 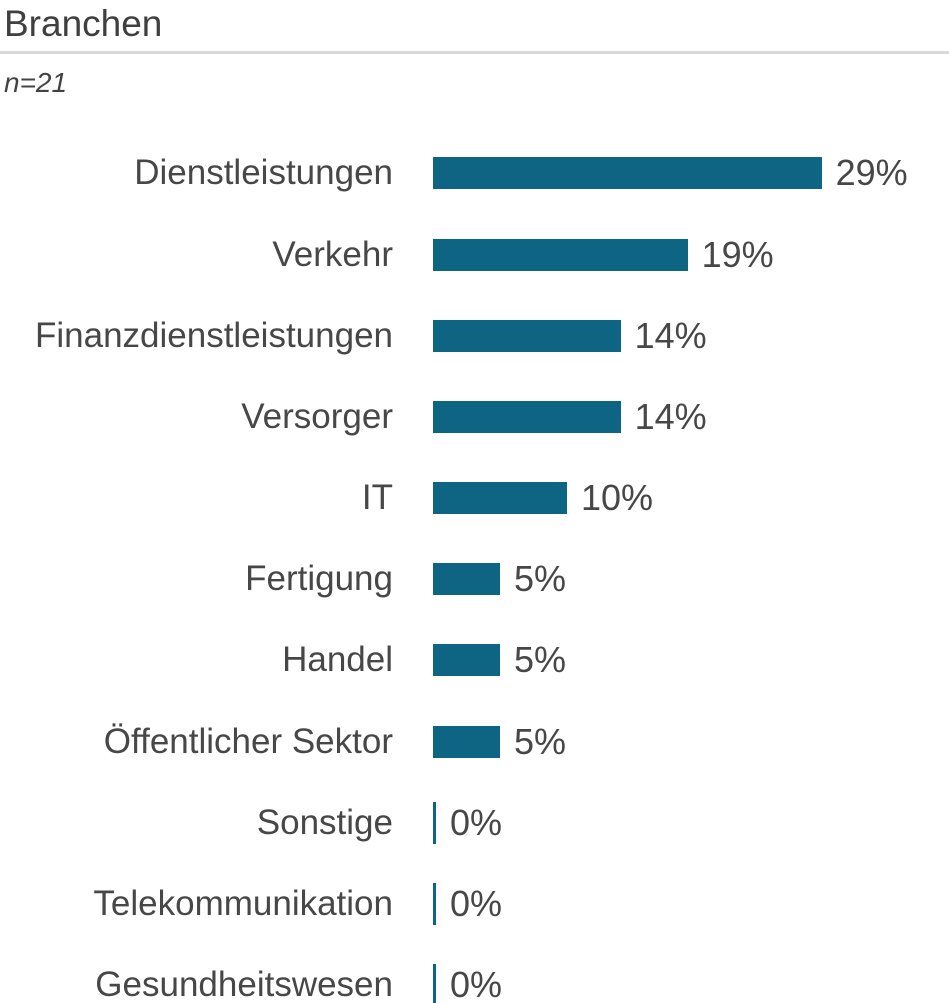 I want to click on value-label: 29%, so click(x=871, y=173).